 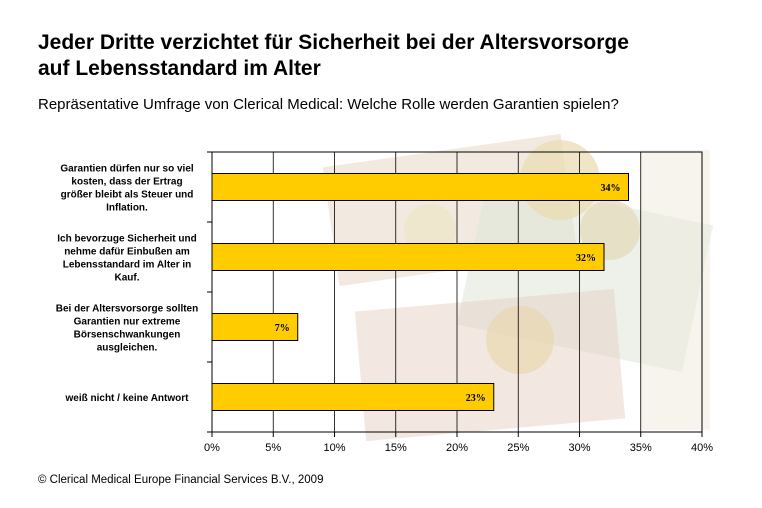 What do you see at coordinates (518, 448) in the screenshot?
I see `x-tick-label: 25%` at bounding box center [518, 448].